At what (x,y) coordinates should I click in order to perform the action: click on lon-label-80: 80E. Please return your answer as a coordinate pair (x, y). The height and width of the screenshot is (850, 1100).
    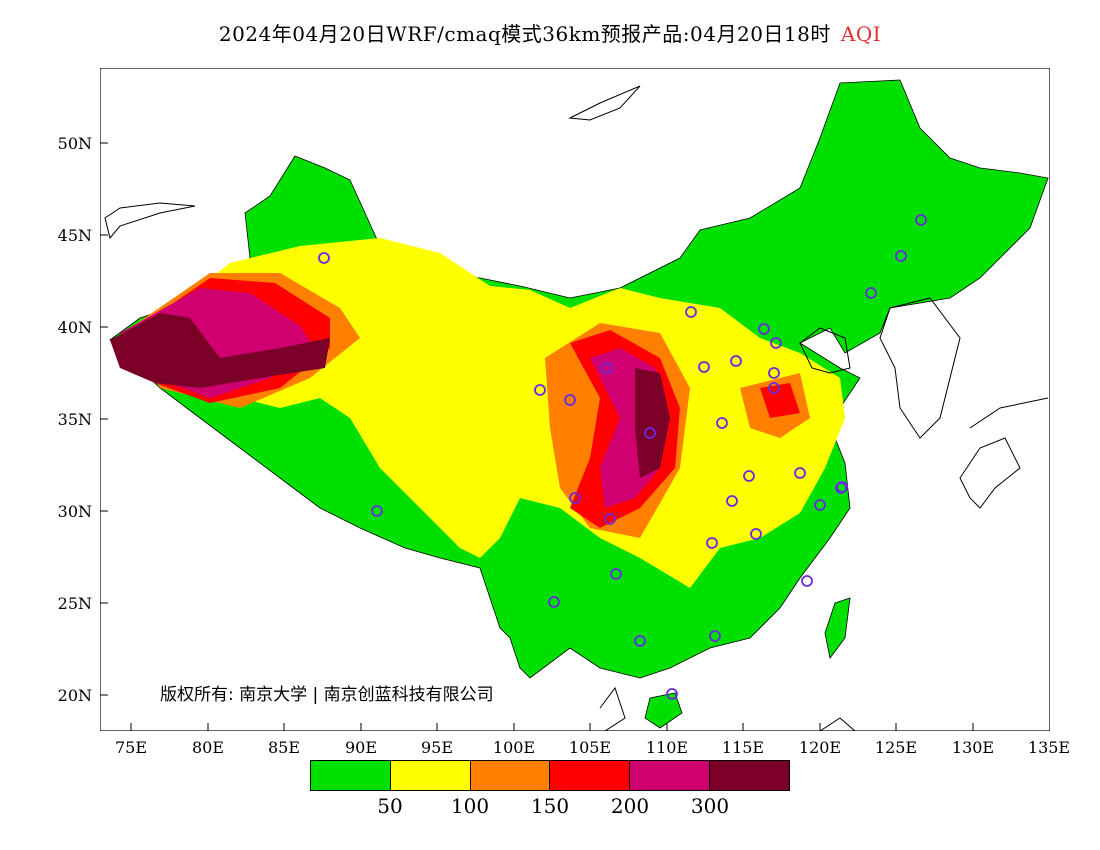
    Looking at the image, I should click on (208, 747).